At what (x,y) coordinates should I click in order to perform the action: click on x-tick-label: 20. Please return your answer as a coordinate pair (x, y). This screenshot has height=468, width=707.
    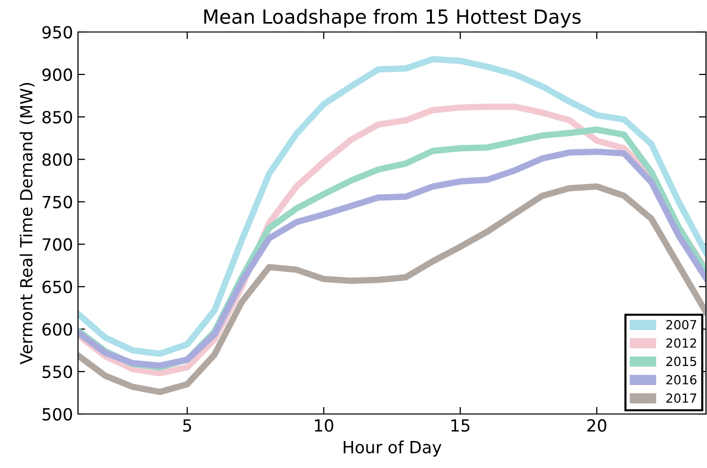
    Looking at the image, I should click on (596, 425).